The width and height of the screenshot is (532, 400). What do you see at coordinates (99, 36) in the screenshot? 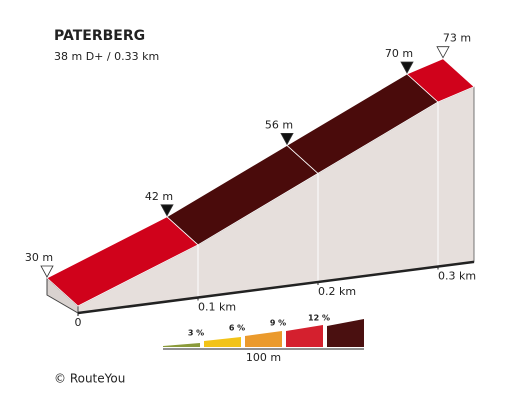
I see `chart-title: PATERBERG` at bounding box center [99, 36].